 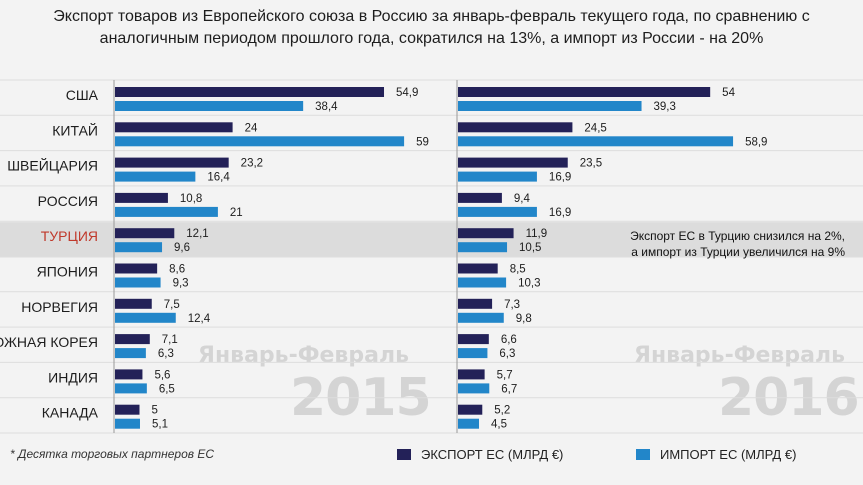 What do you see at coordinates (167, 389) in the screenshot?
I see `value-label-import-2015: 6,5` at bounding box center [167, 389].